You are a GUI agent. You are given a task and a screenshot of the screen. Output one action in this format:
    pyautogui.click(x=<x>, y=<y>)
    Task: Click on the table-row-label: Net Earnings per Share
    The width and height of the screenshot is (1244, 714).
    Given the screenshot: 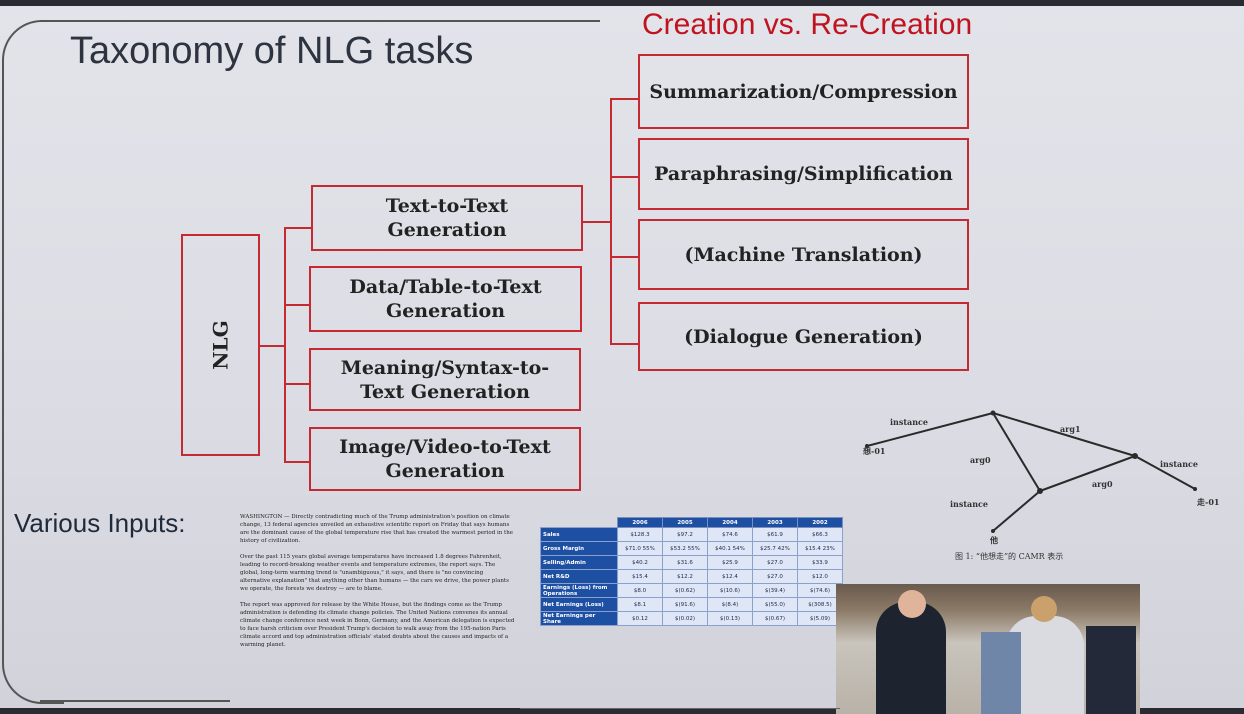 What is the action you would take?
    pyautogui.click(x=579, y=618)
    